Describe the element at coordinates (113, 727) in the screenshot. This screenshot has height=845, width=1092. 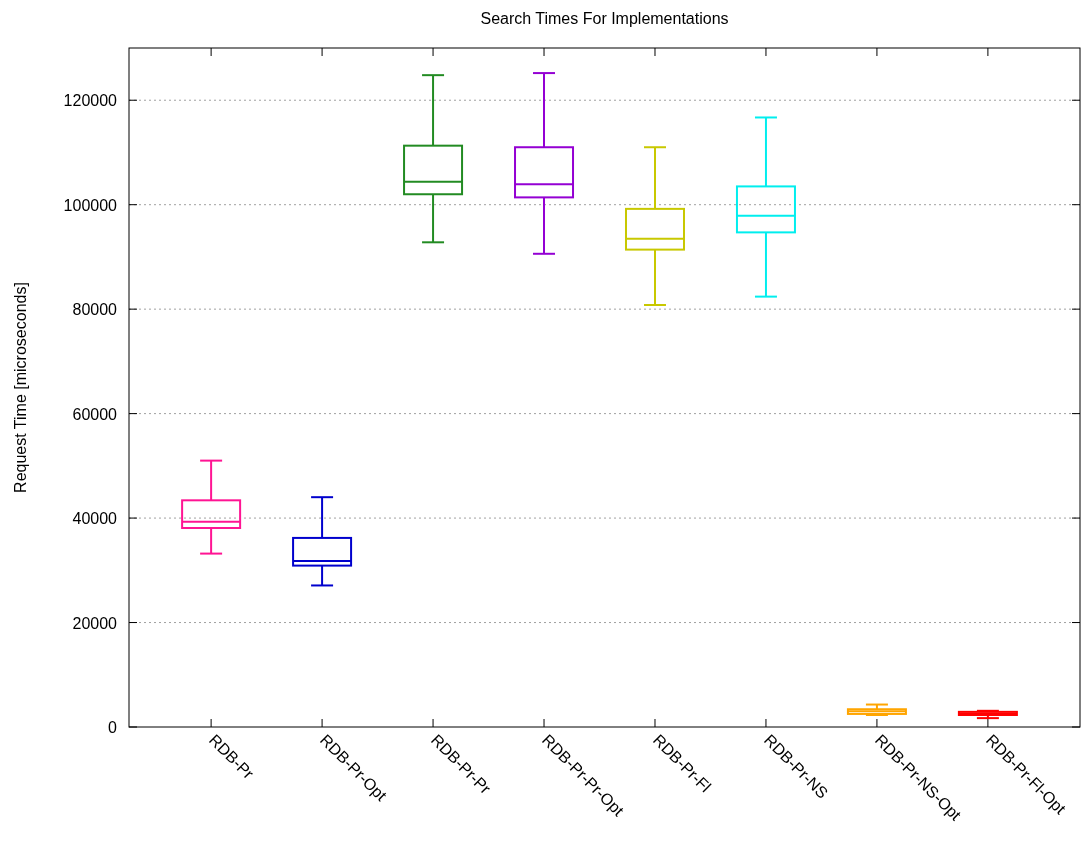
I see `y-tick-label: 0` at that location.